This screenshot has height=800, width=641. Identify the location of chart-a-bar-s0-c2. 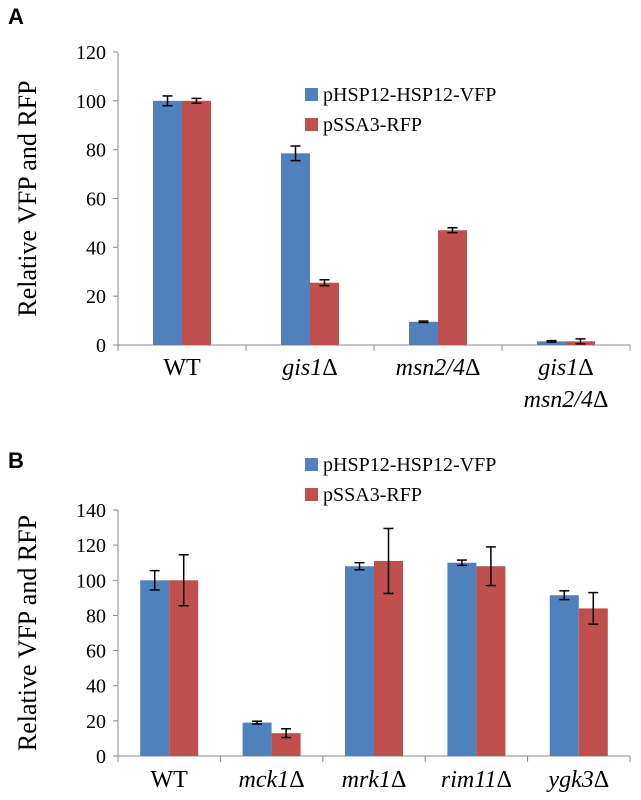
(423, 333).